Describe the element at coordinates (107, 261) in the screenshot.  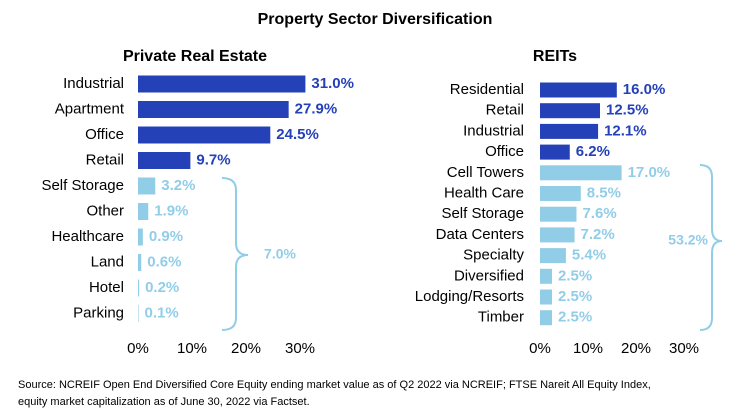
I see `category-label: Land` at that location.